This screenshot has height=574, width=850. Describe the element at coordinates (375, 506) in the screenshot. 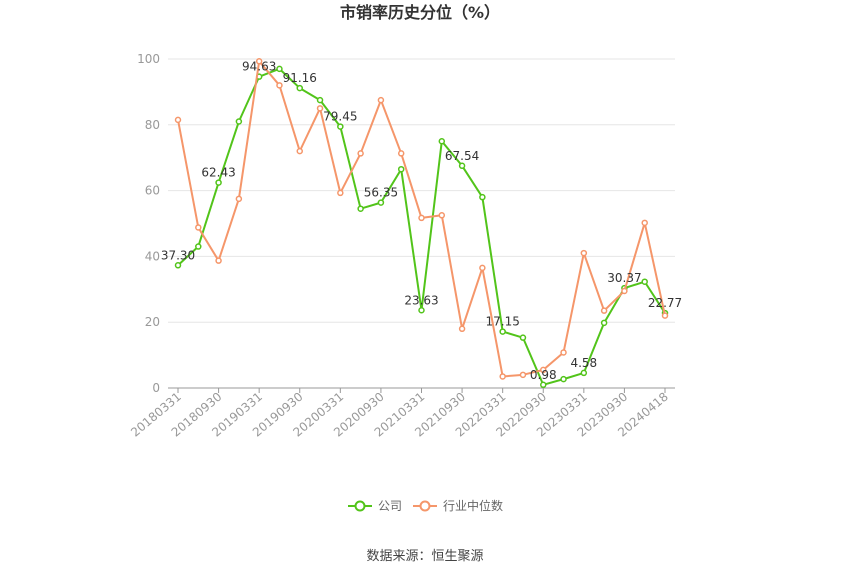

I see `legend-item-company: 公司` at that location.